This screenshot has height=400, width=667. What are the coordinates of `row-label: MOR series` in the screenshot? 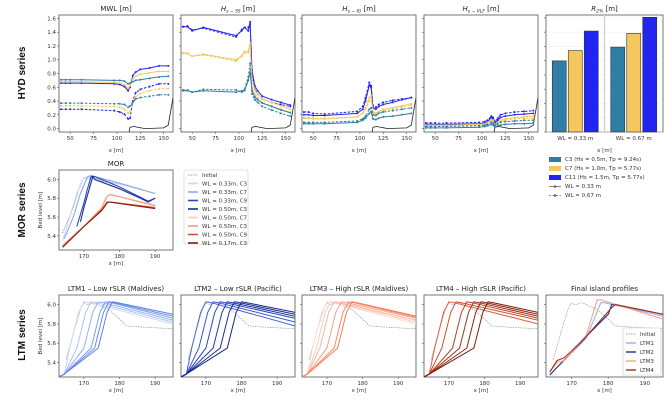 It's located at (22, 209).